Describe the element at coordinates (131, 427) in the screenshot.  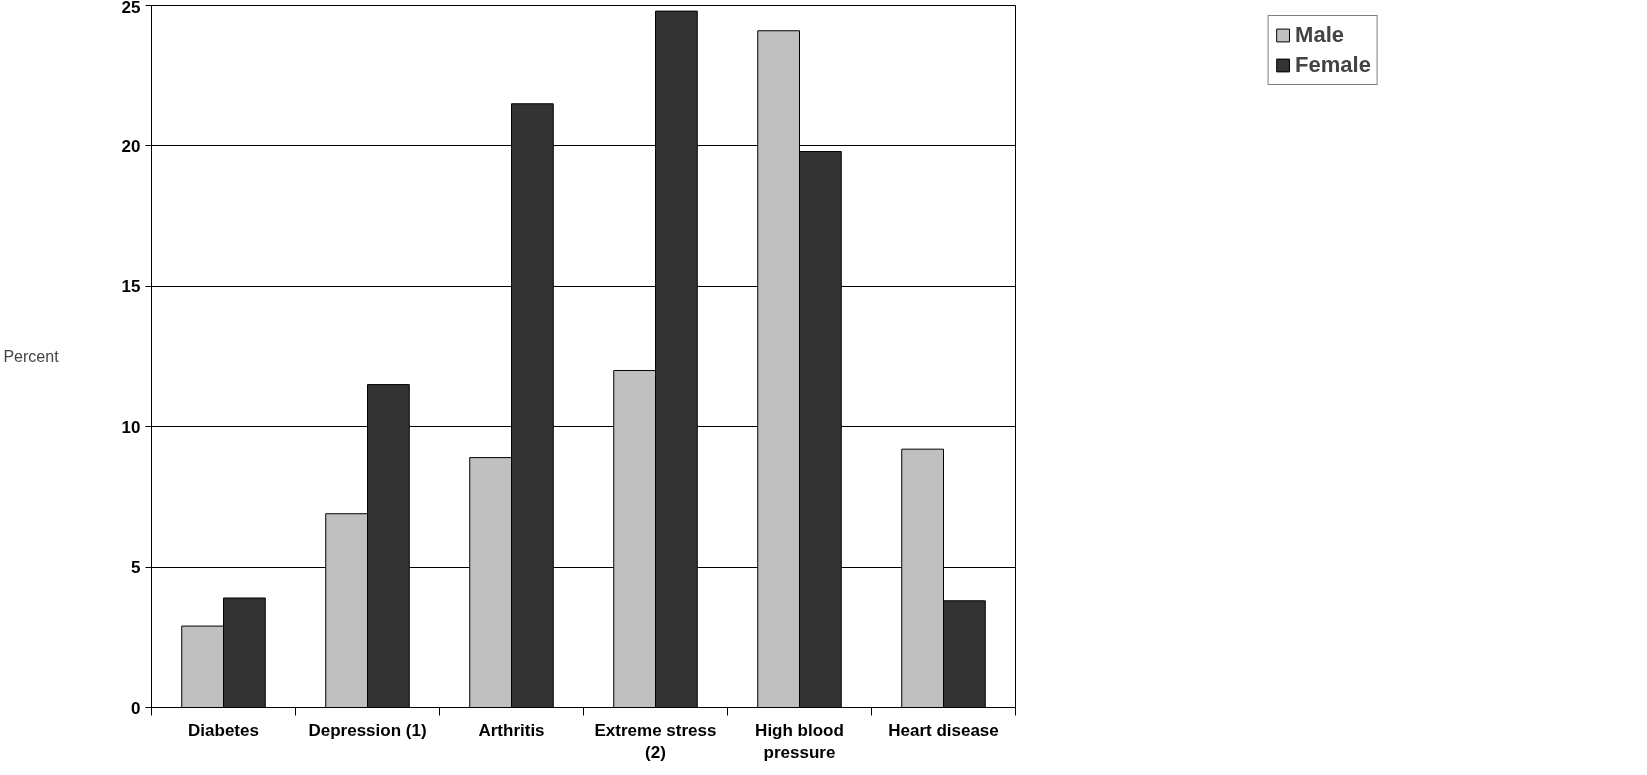
I see `y-tick-label: 10` at that location.